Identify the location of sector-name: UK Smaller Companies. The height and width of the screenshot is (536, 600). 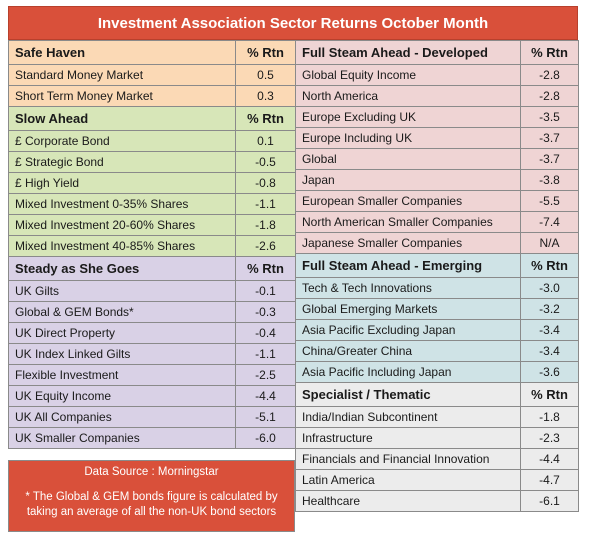
(122, 438).